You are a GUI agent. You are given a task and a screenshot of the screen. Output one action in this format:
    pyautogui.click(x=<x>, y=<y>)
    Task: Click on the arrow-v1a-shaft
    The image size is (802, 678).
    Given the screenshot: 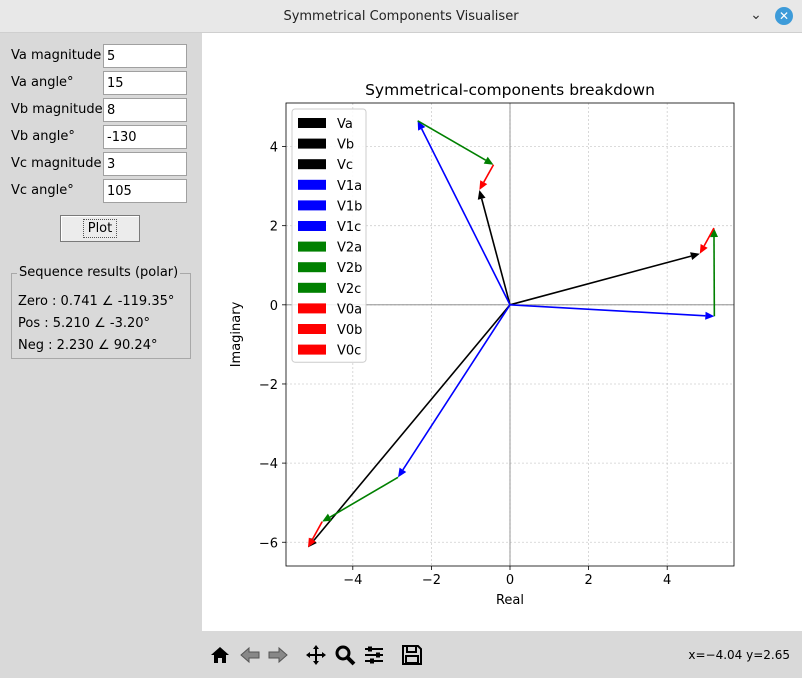 What is the action you would take?
    pyautogui.click(x=607, y=310)
    